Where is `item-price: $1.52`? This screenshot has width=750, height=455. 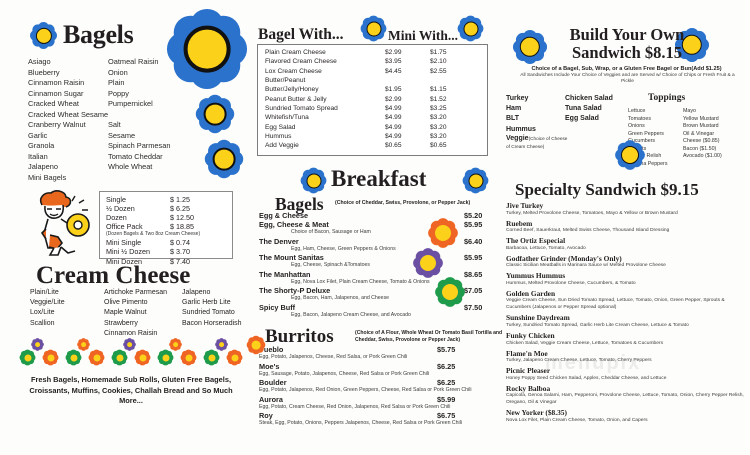 item-price: $1.52 is located at coordinates (438, 99).